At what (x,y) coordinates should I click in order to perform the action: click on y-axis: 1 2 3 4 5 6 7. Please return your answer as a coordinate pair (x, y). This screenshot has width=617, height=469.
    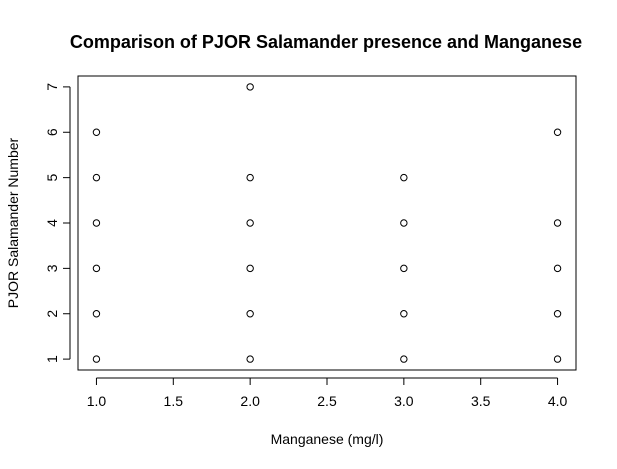
    Looking at the image, I should click on (57, 223).